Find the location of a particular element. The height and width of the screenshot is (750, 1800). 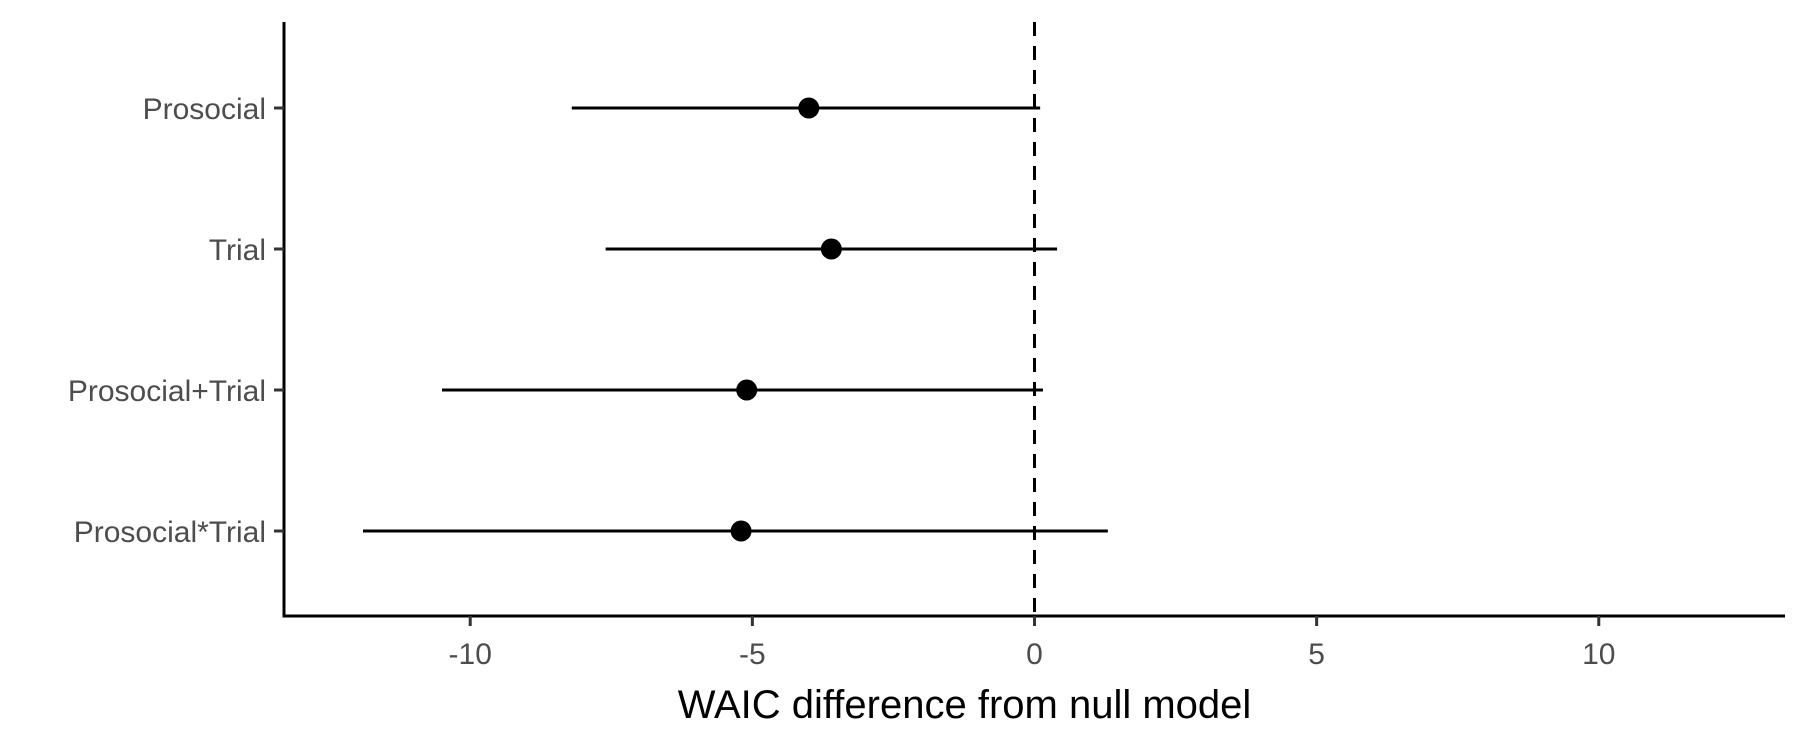

x-axis-title: WAIC difference from null model is located at coordinates (965, 705).